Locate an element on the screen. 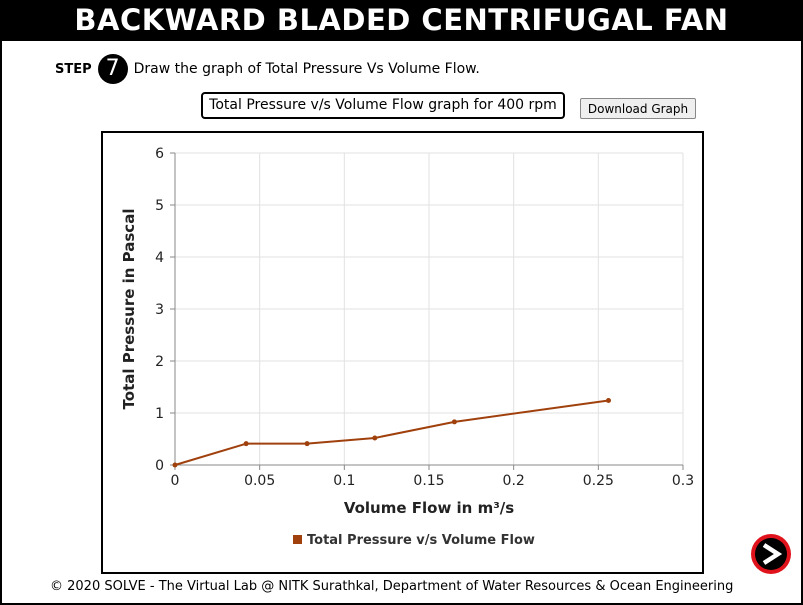 The image size is (803, 605). y-tick-label: 1 is located at coordinates (159, 414).